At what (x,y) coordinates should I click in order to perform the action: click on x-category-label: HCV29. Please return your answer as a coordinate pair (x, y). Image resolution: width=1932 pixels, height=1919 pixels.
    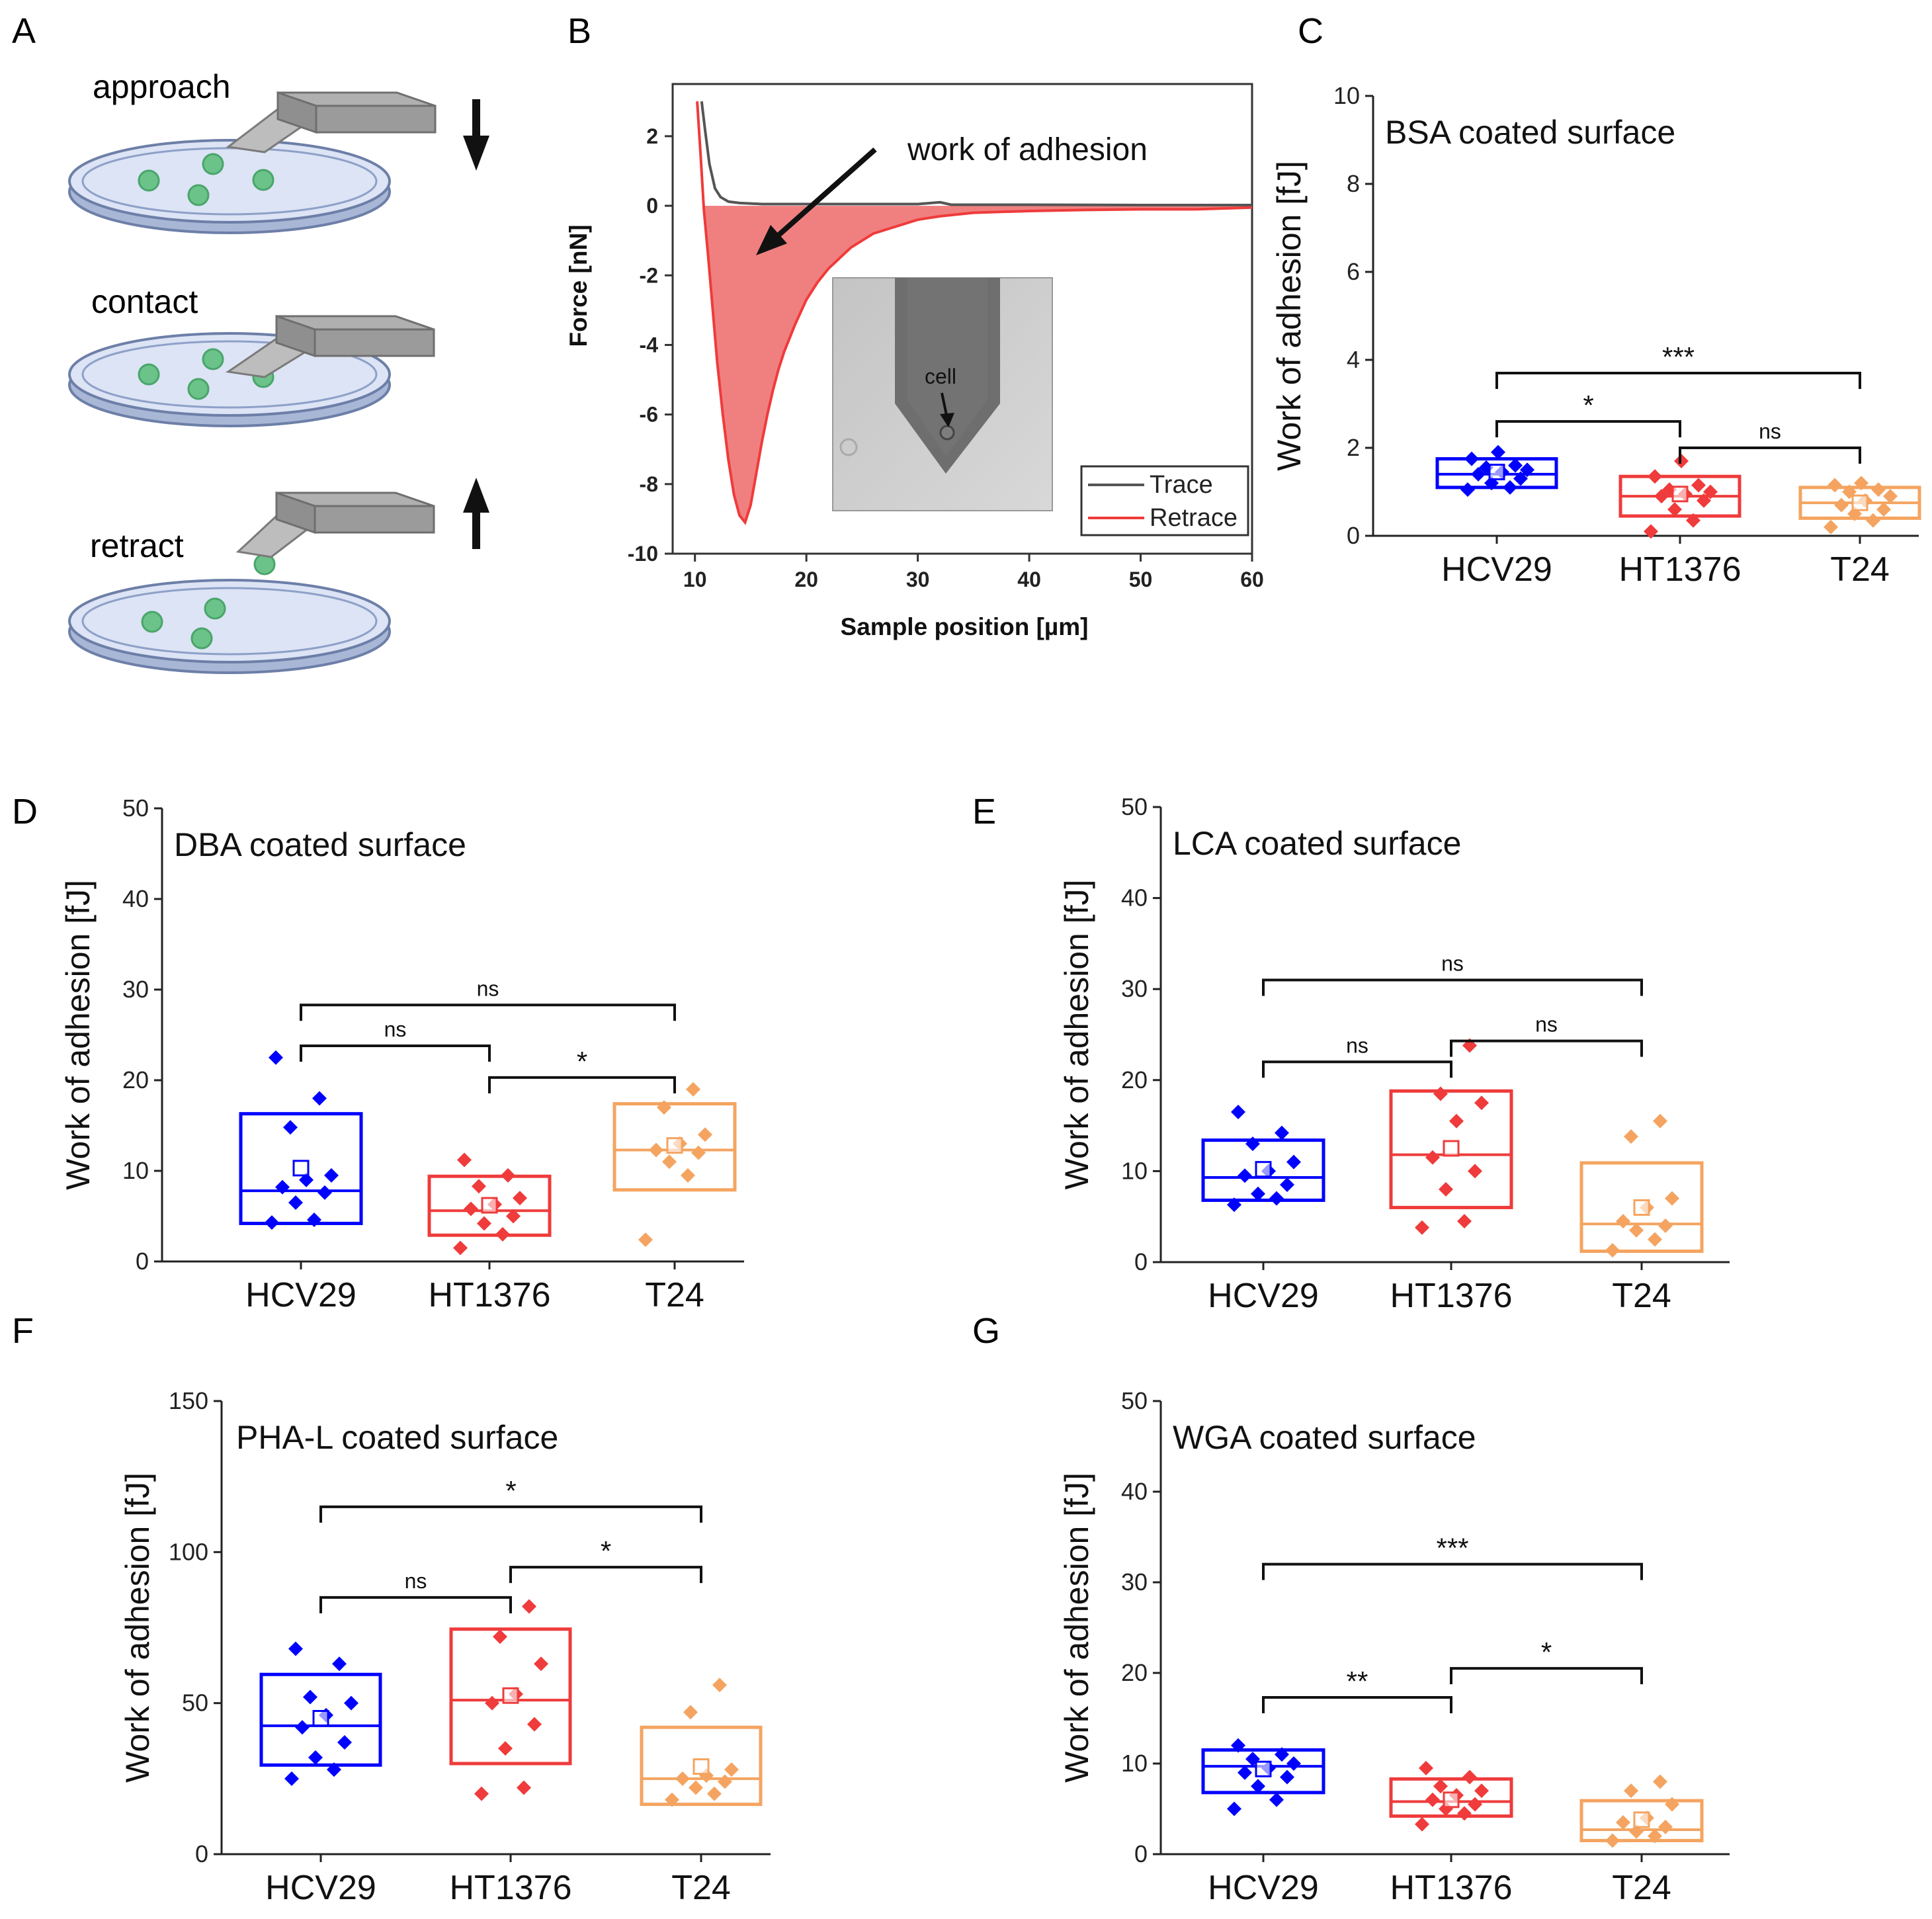
    Looking at the image, I should click on (1263, 1888).